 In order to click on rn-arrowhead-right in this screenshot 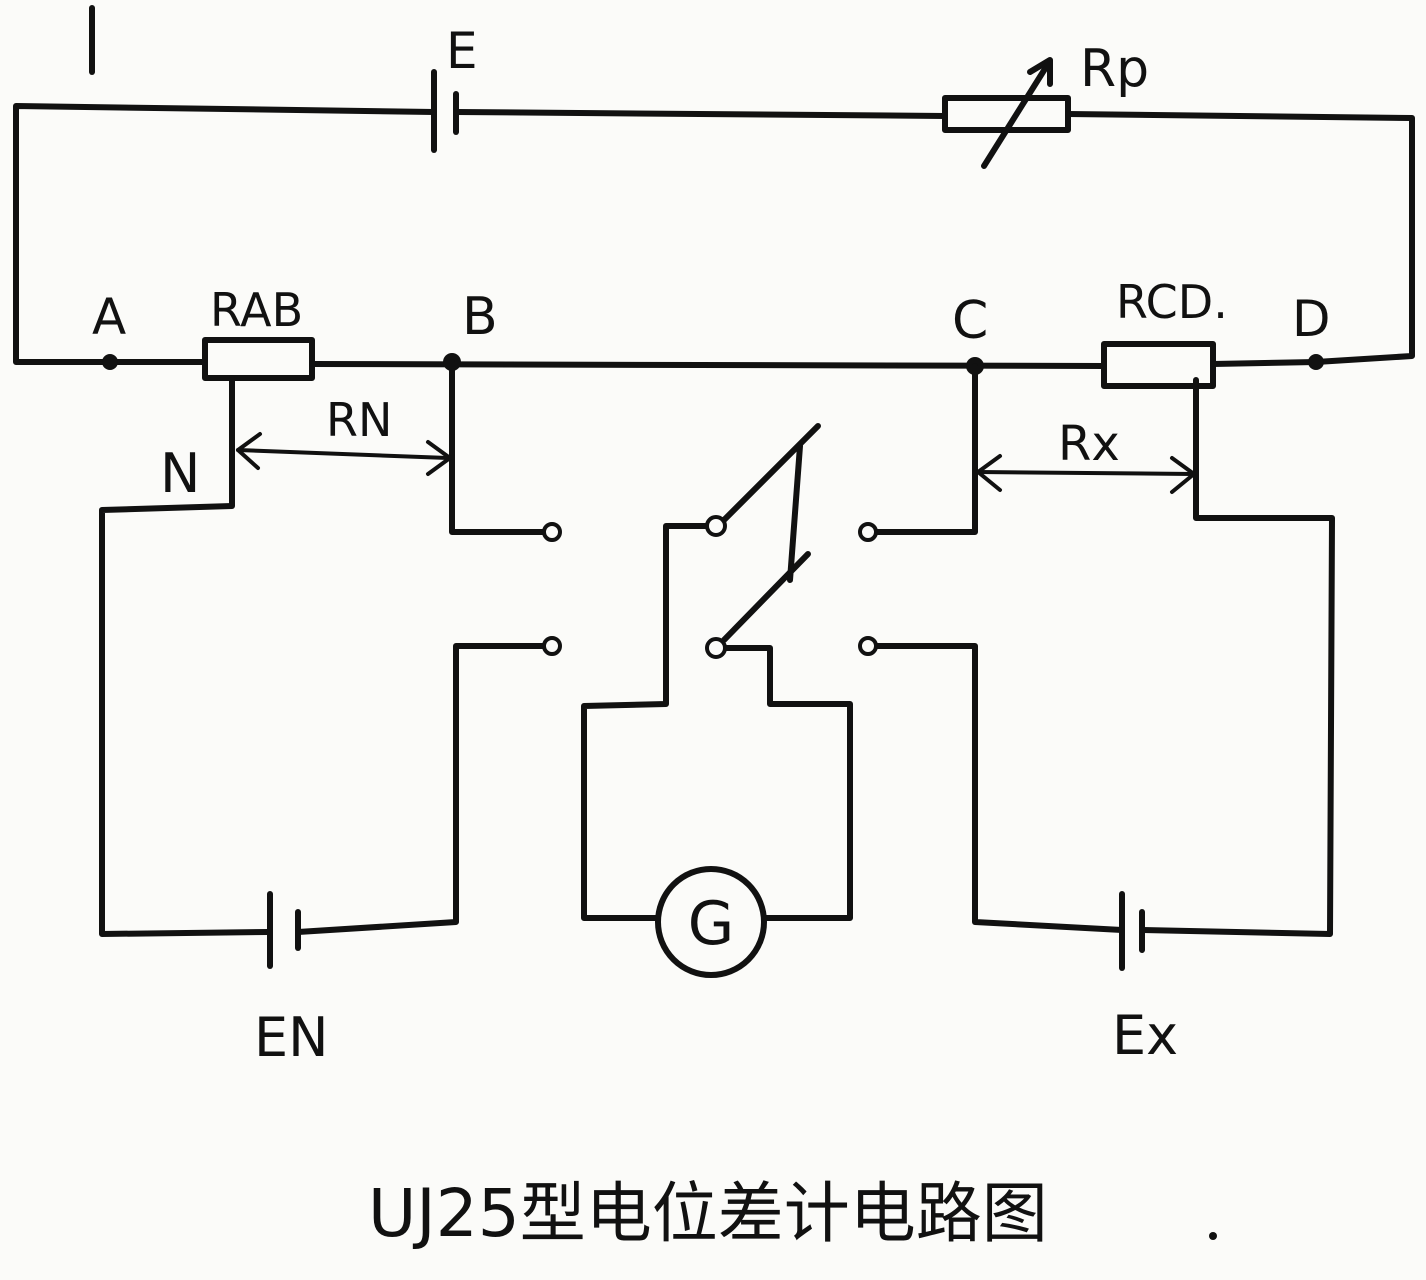, I will do `click(439, 458)`.